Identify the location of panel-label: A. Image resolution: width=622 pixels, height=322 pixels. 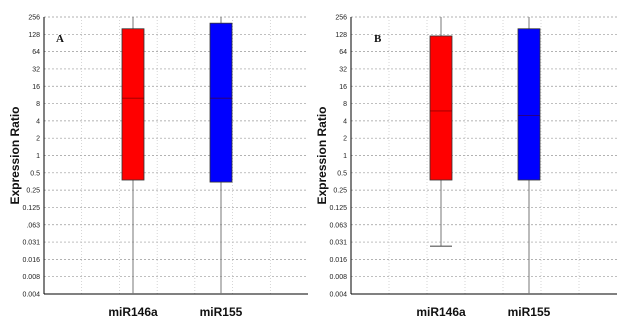
(60, 39).